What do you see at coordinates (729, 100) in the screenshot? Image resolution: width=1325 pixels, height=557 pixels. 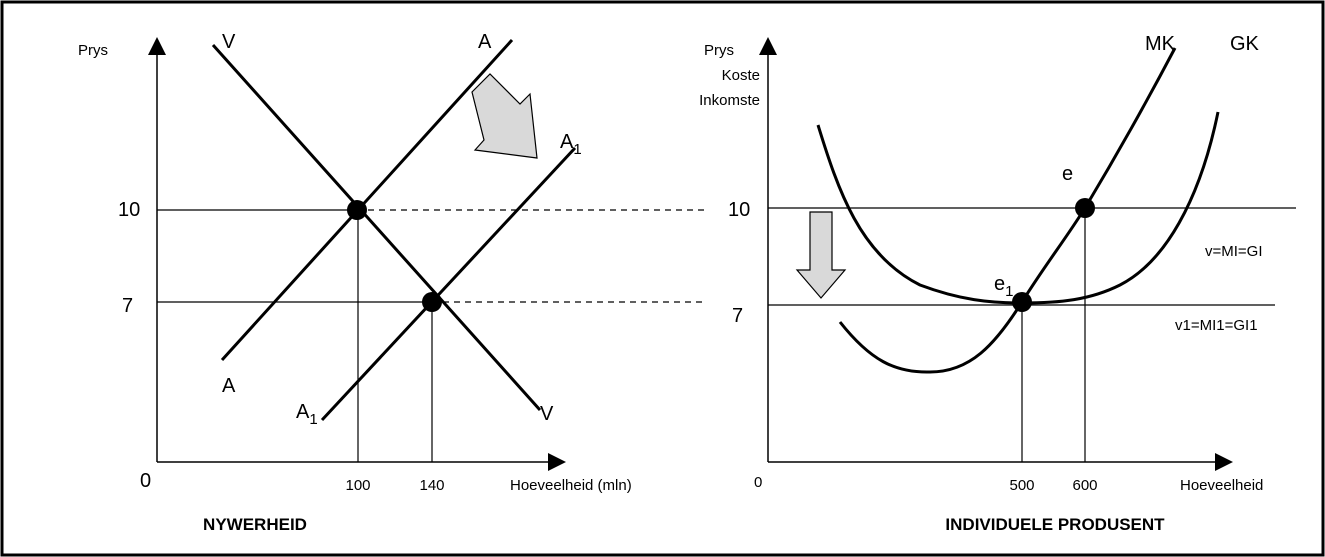 I see `y-axis-label: Inkomste` at bounding box center [729, 100].